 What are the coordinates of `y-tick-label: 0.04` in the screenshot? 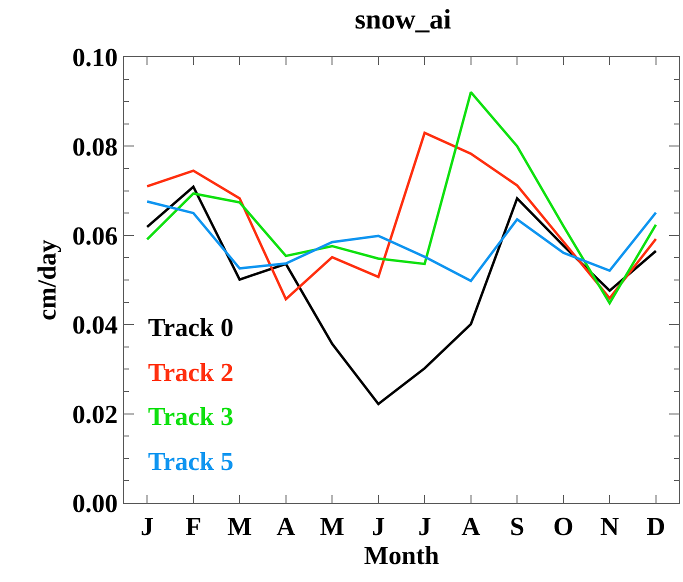 It's located at (95, 325).